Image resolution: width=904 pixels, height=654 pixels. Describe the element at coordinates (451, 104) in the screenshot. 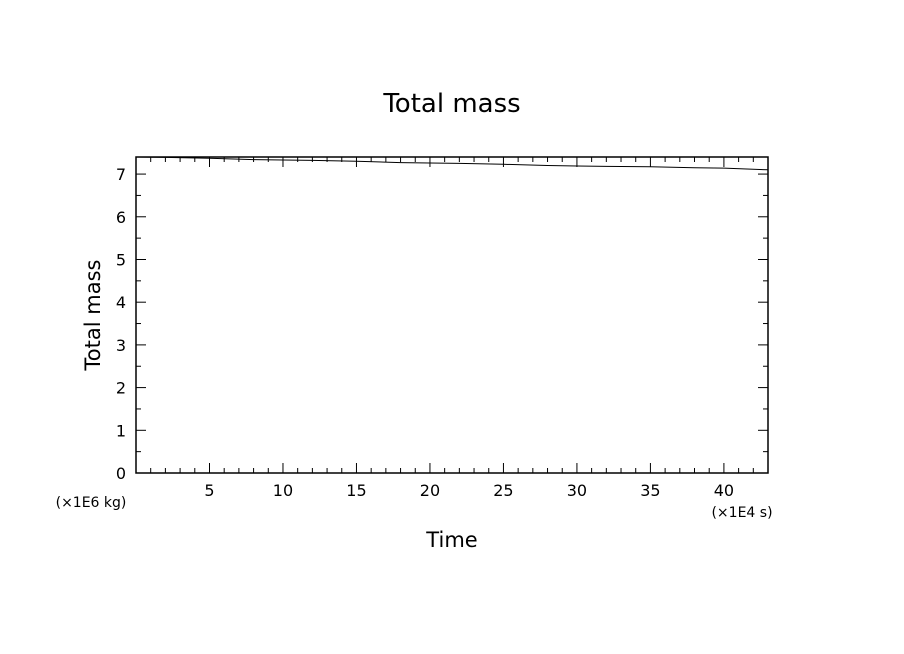

I see `chart-title: Total mass` at that location.